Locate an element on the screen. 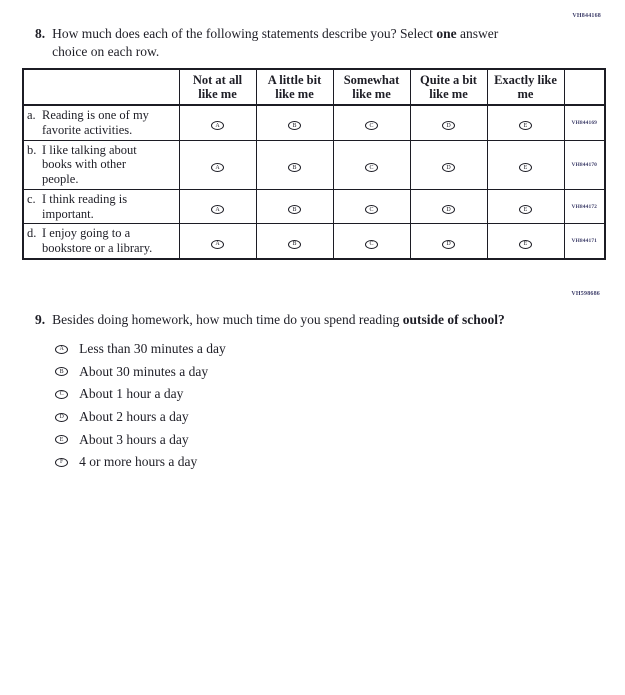 This screenshot has height=695, width=625. answer-oval-d1: A is located at coordinates (217, 244).